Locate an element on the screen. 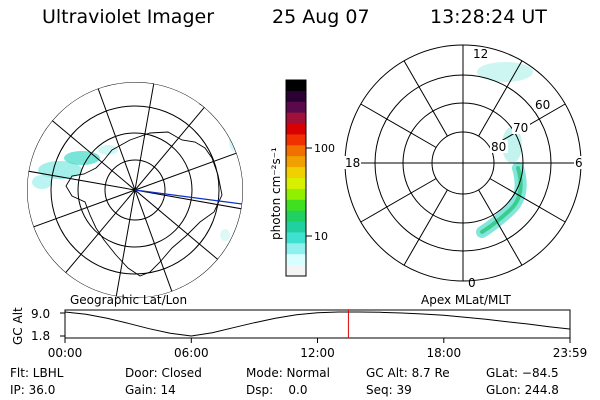 This screenshot has width=600, height=400. door-info: Door: Closed is located at coordinates (163, 373).